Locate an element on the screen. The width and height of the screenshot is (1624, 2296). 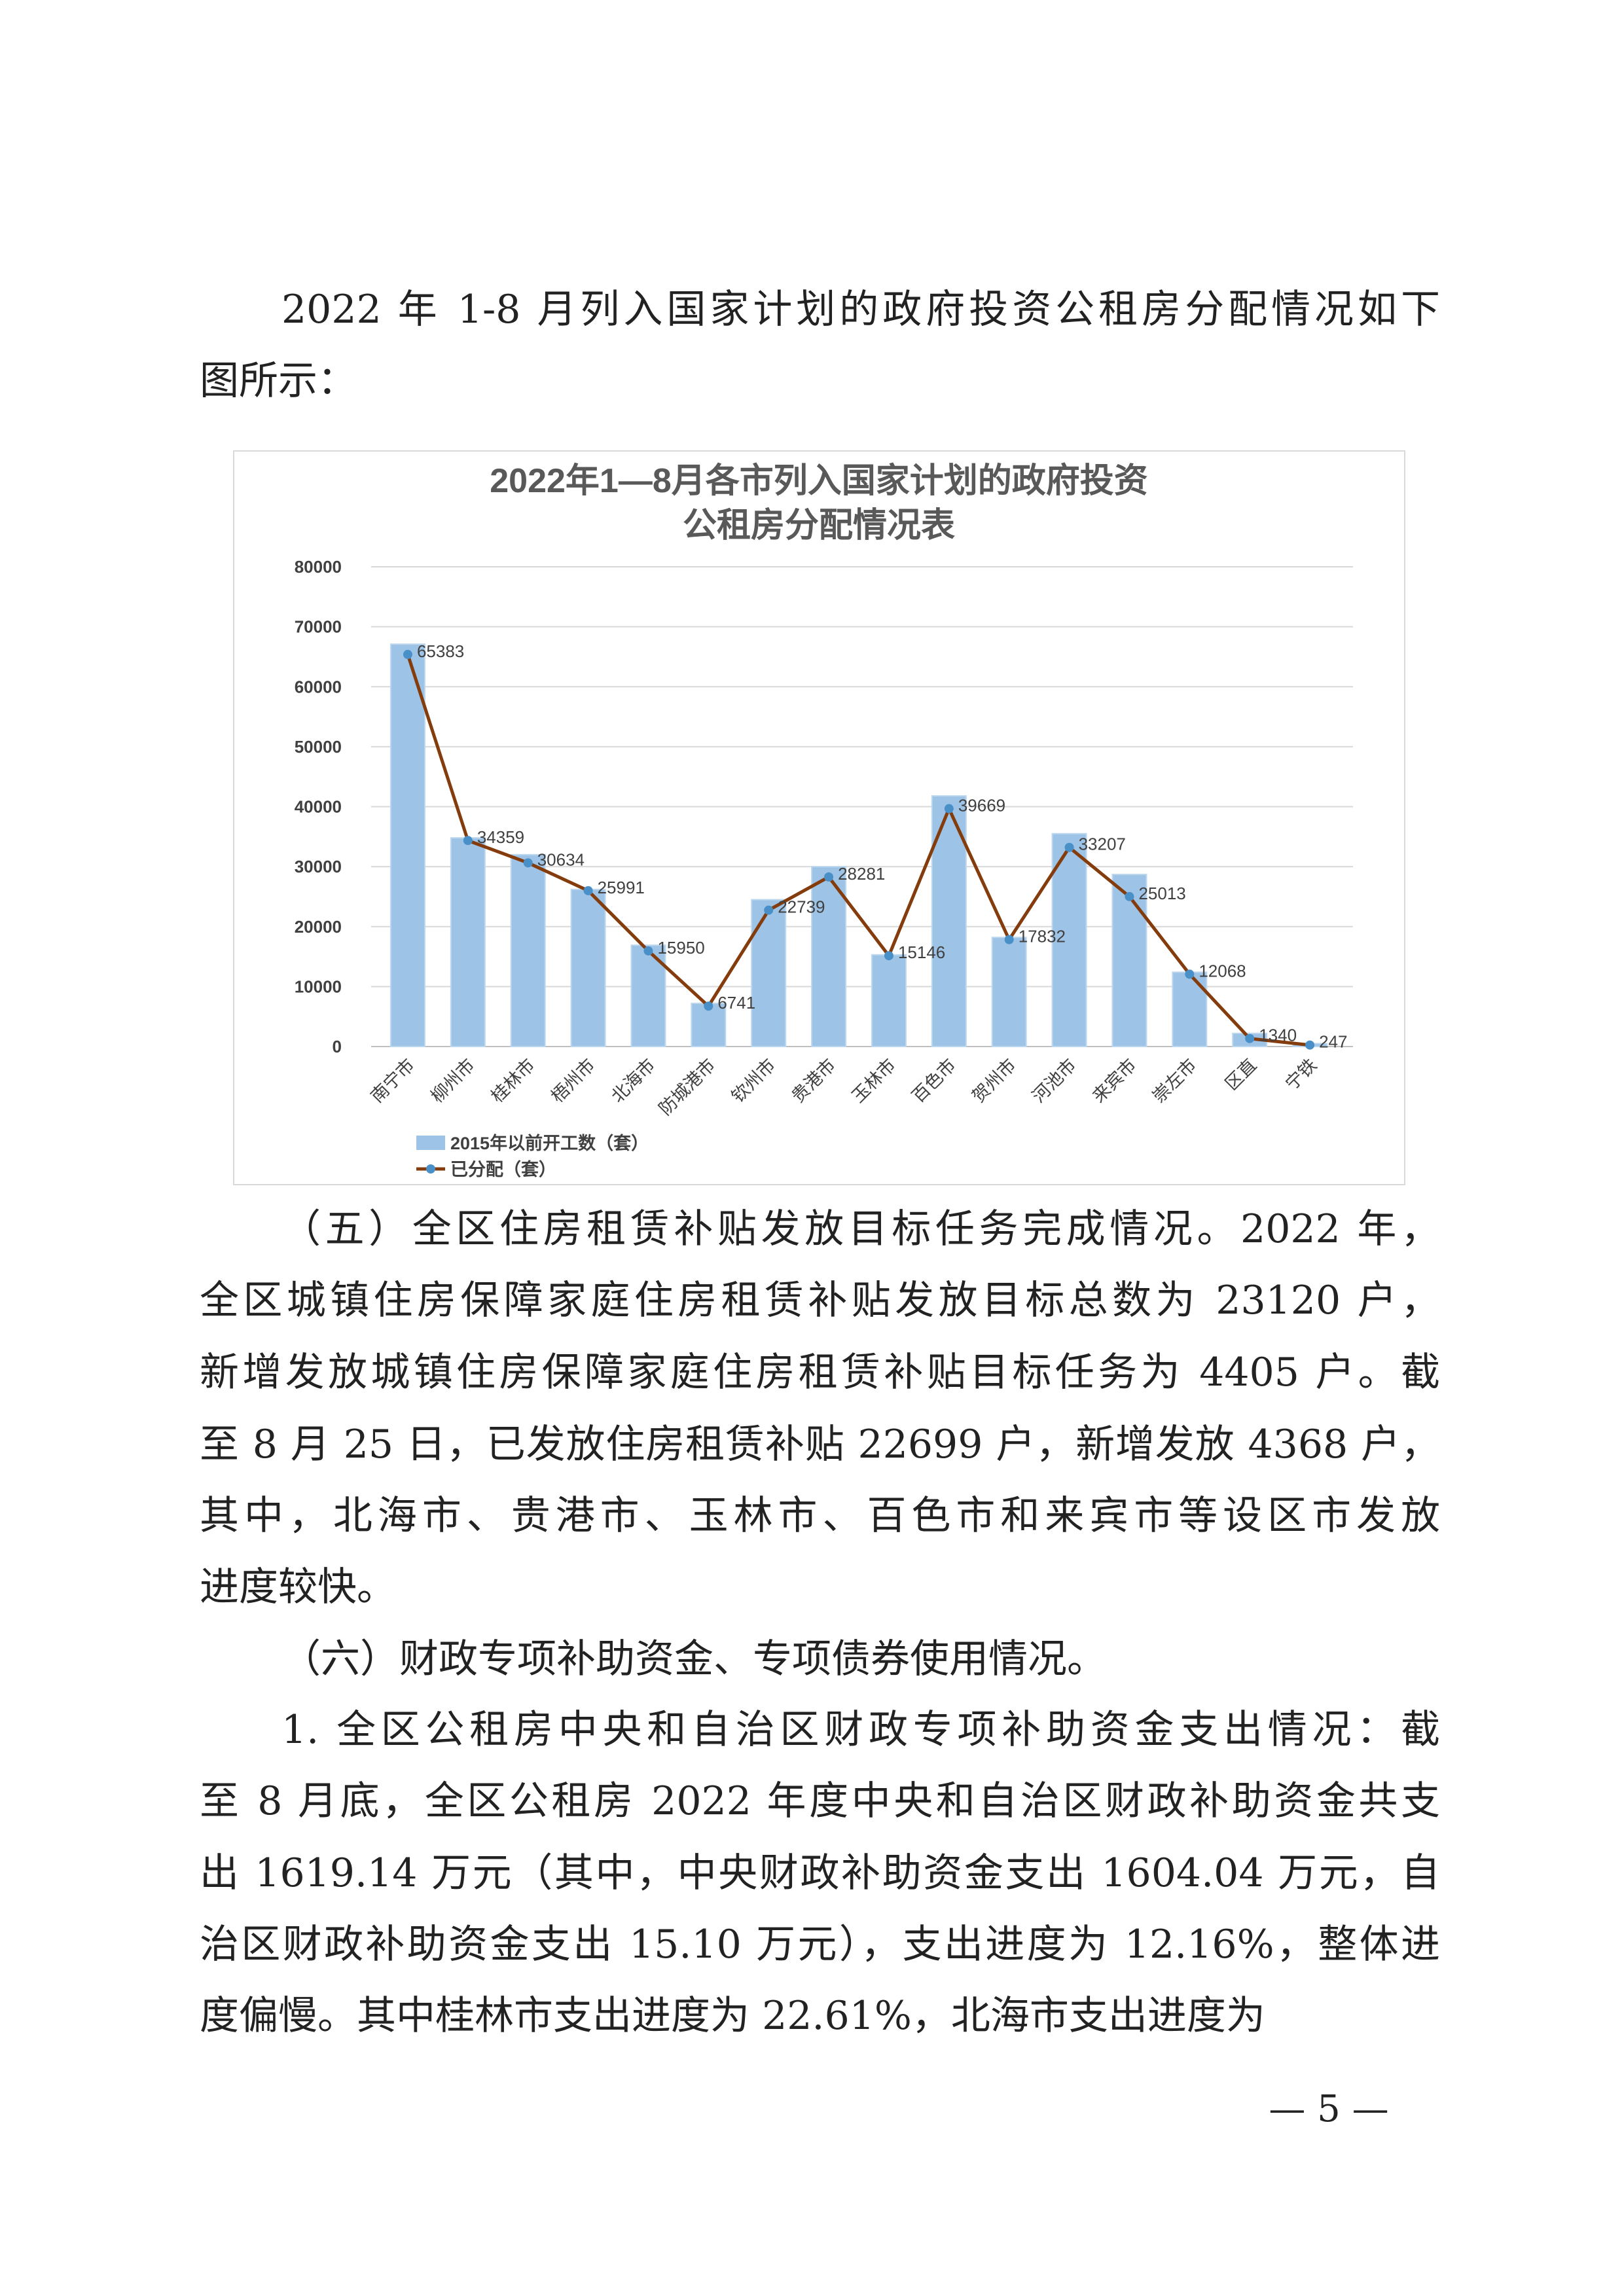
x-tick-label: 来宾市 is located at coordinates (1114, 1080).